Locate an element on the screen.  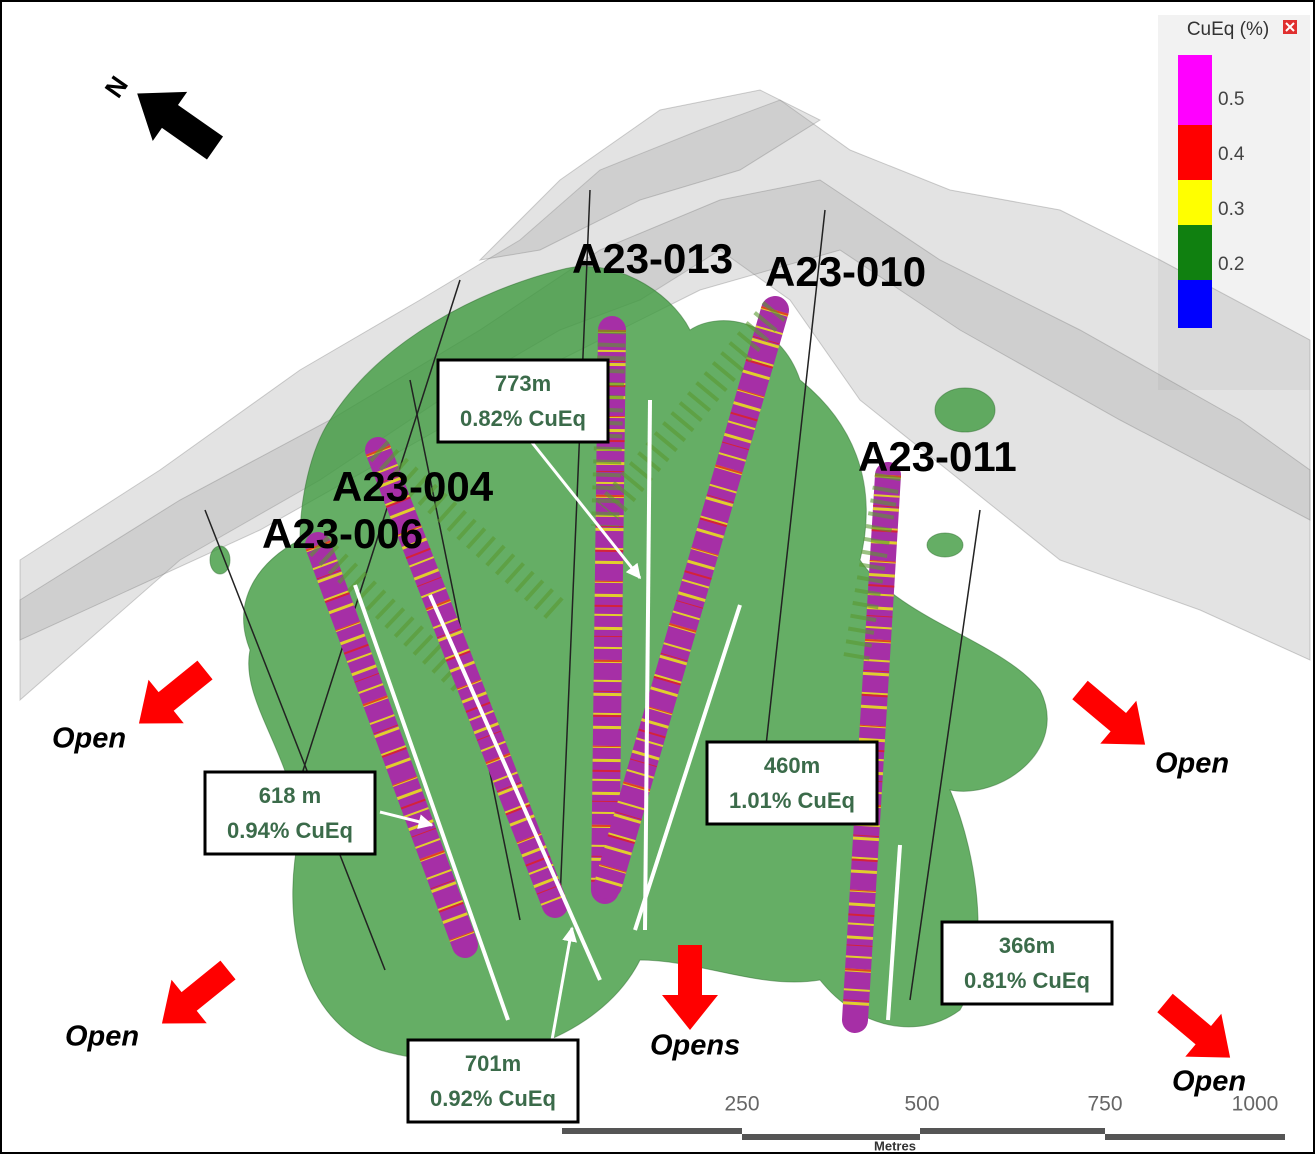
intercept-grade: 0.81% CuEq is located at coordinates (1027, 980).